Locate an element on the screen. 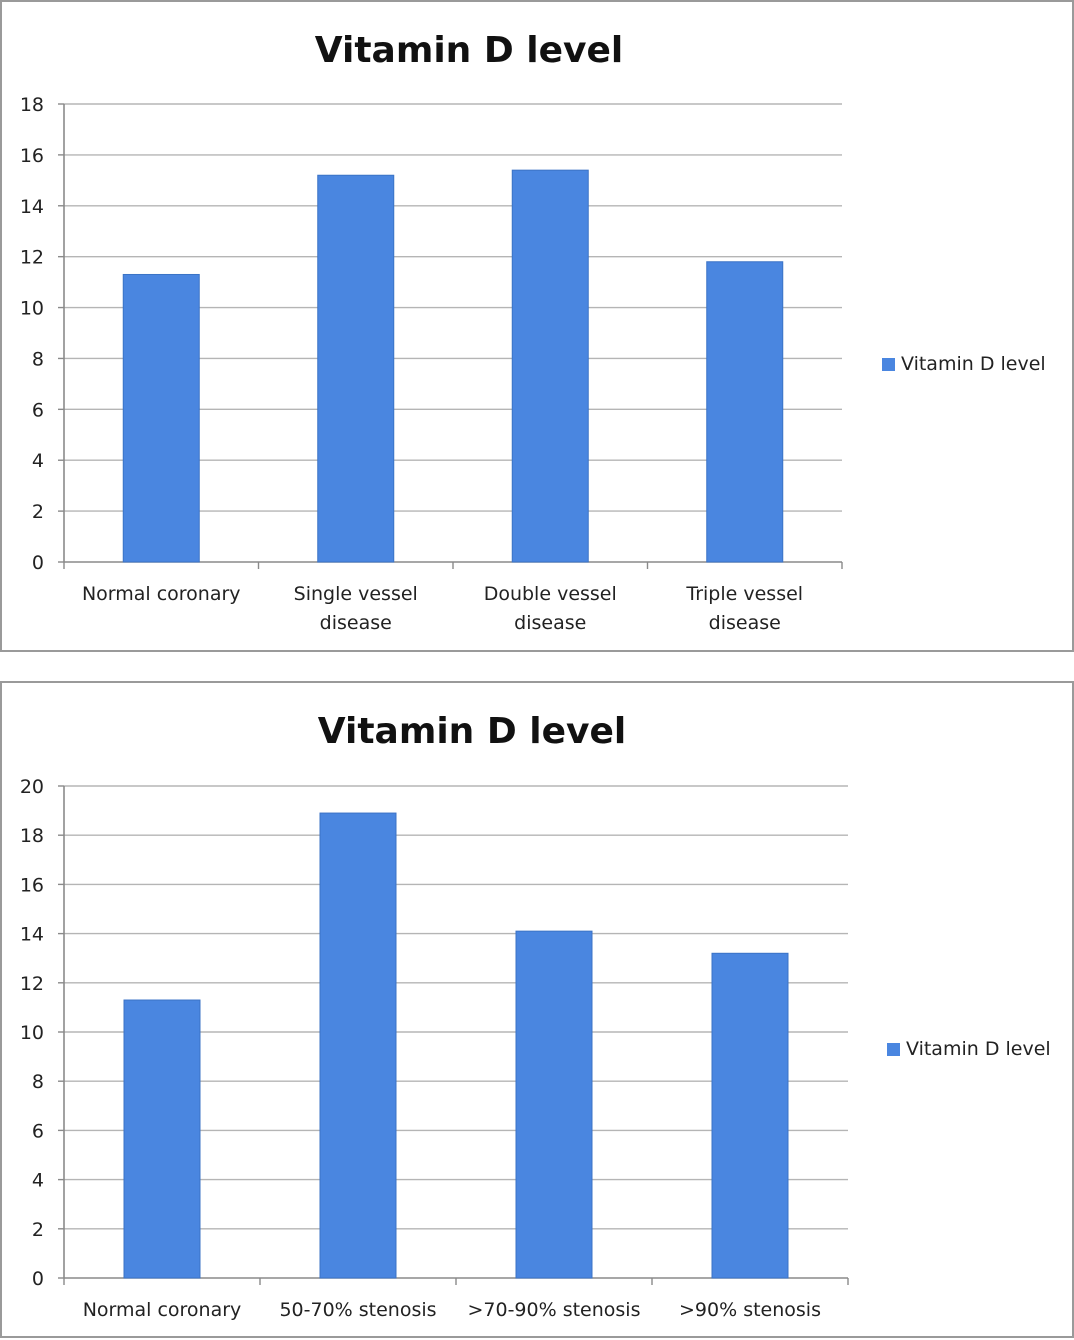  chart-1-y-tick-label: 6 is located at coordinates (38, 410).